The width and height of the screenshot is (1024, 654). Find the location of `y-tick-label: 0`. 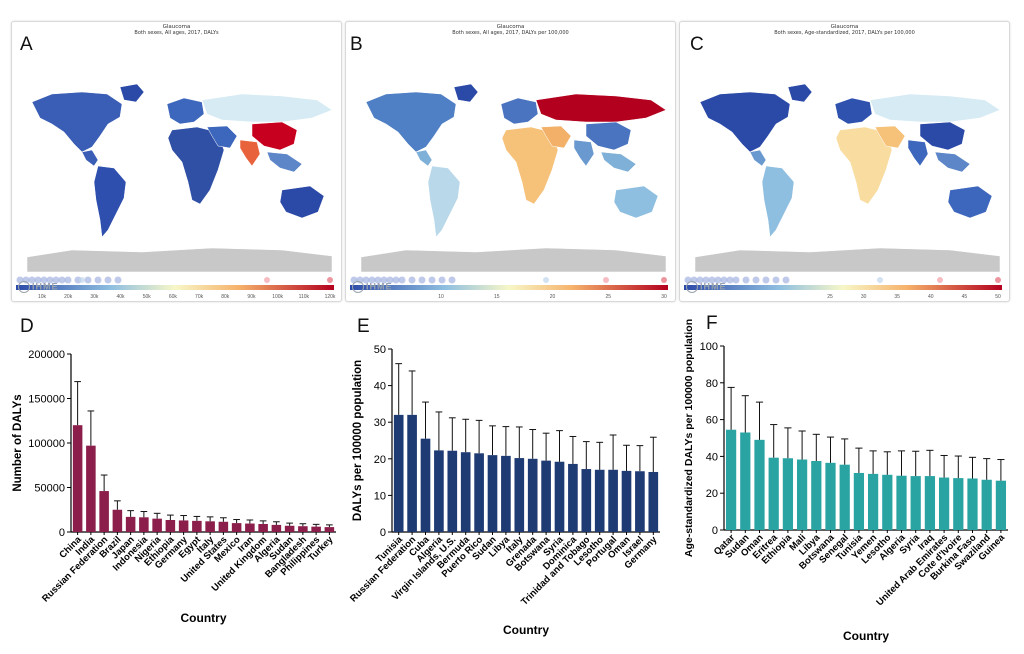

y-tick-label: 0 is located at coordinates (62, 533).